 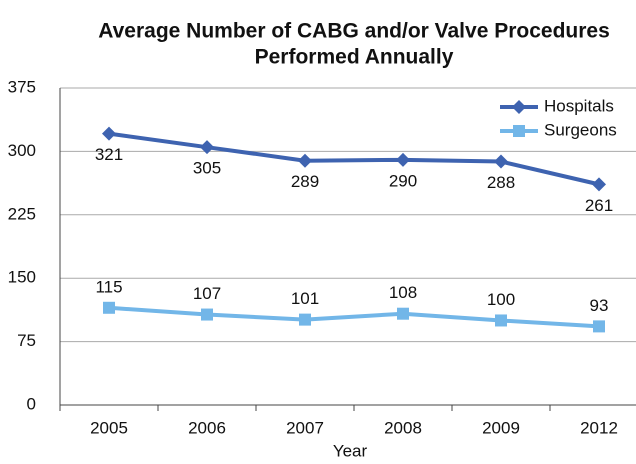 What do you see at coordinates (354, 57) in the screenshot?
I see `chart-title: Performed Annually` at bounding box center [354, 57].